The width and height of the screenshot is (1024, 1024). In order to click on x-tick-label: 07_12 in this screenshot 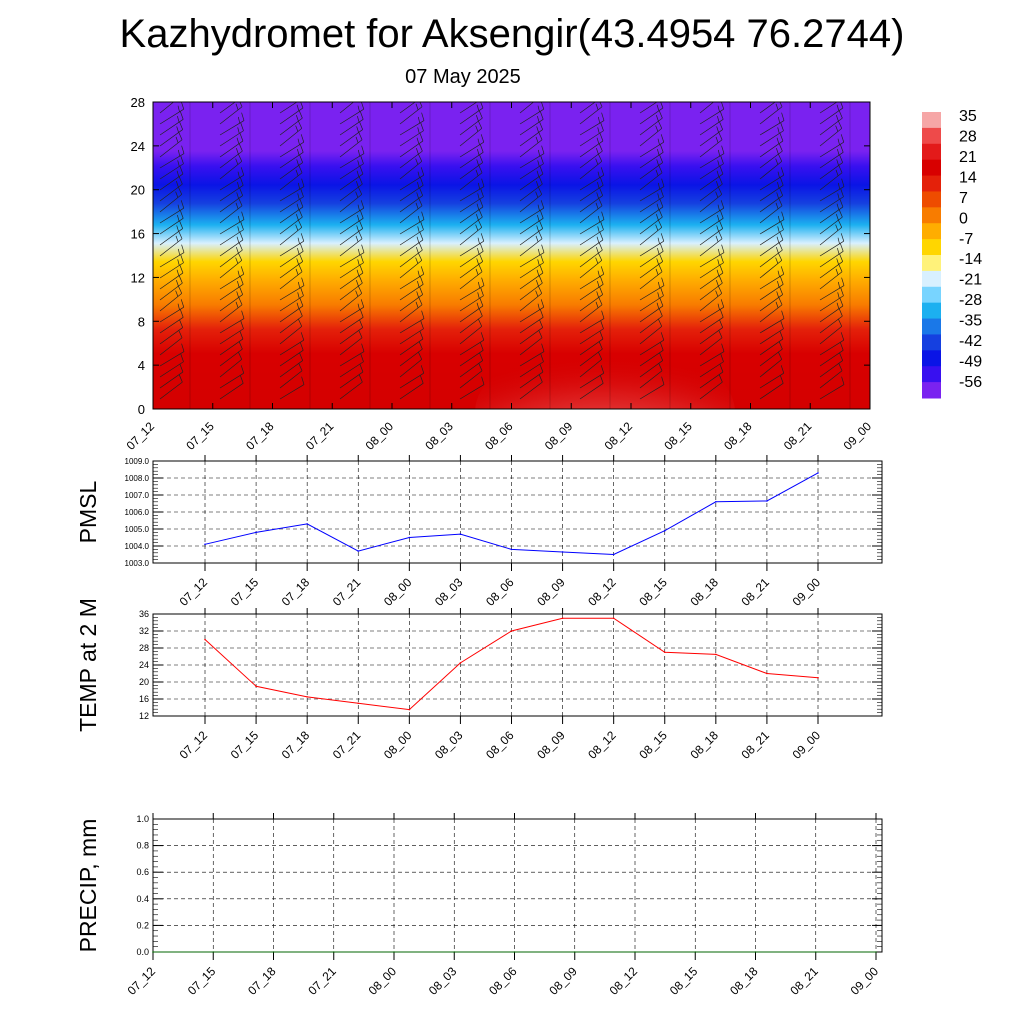, I will do `click(141, 436)`.